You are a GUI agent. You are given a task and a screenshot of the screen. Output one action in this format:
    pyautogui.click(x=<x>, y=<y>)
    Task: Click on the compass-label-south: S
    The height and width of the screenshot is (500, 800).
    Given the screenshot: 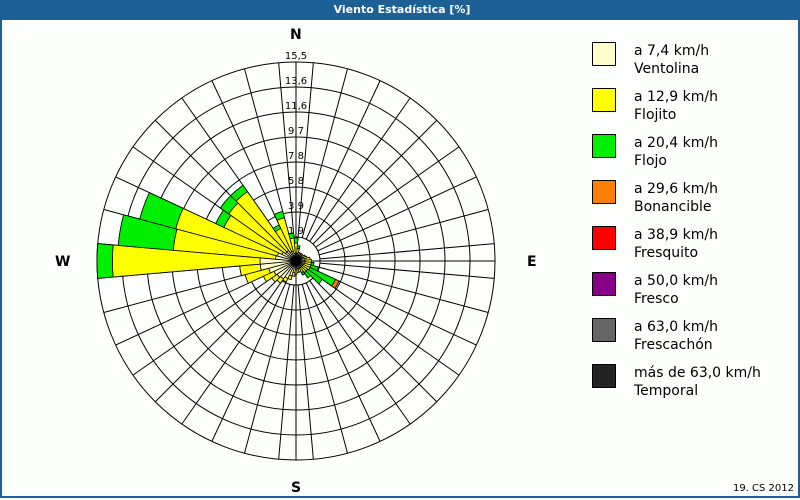 What is the action you would take?
    pyautogui.click(x=296, y=488)
    